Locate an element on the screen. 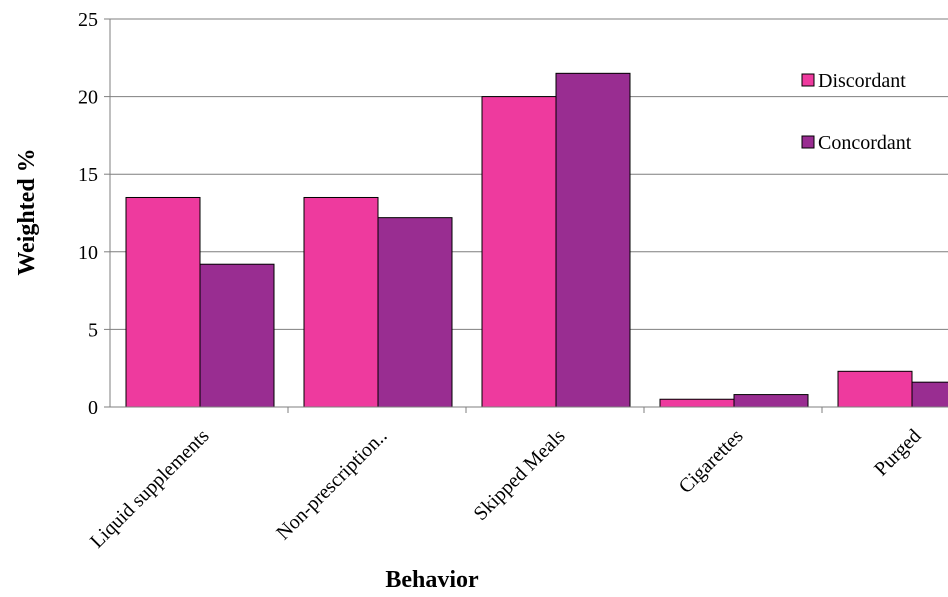 The image size is (948, 597). x-category-label: Cigarettes is located at coordinates (711, 461).